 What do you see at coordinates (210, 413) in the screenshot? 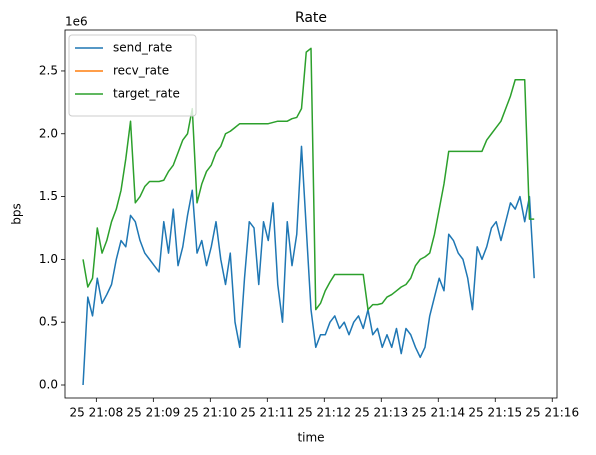
I see `x-tick-label: 25 21:10` at bounding box center [210, 413].